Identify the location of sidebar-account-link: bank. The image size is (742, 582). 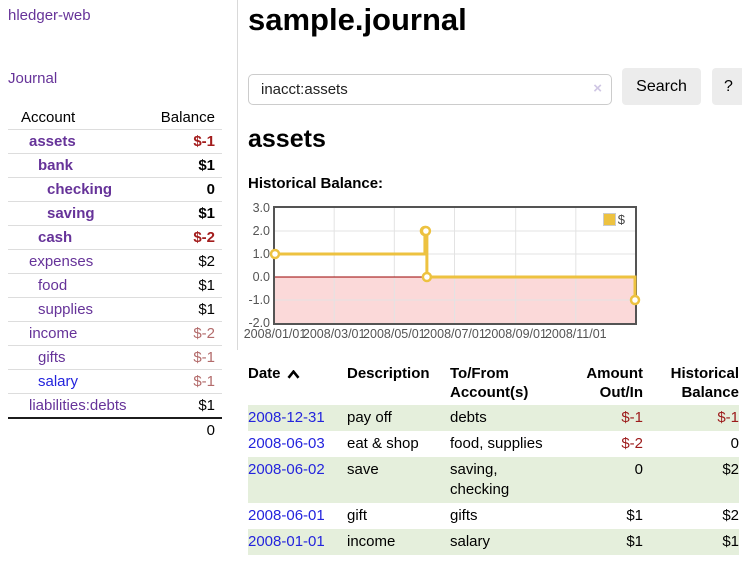
(56, 165).